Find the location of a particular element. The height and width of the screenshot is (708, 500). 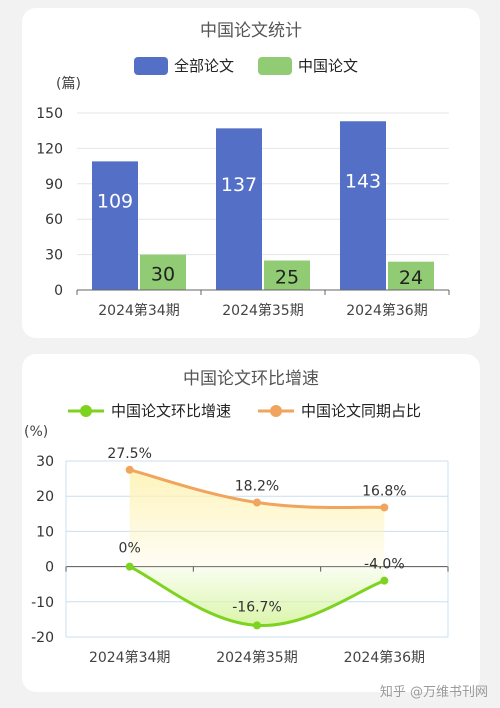

bar-value-label: 30 is located at coordinates (163, 274).